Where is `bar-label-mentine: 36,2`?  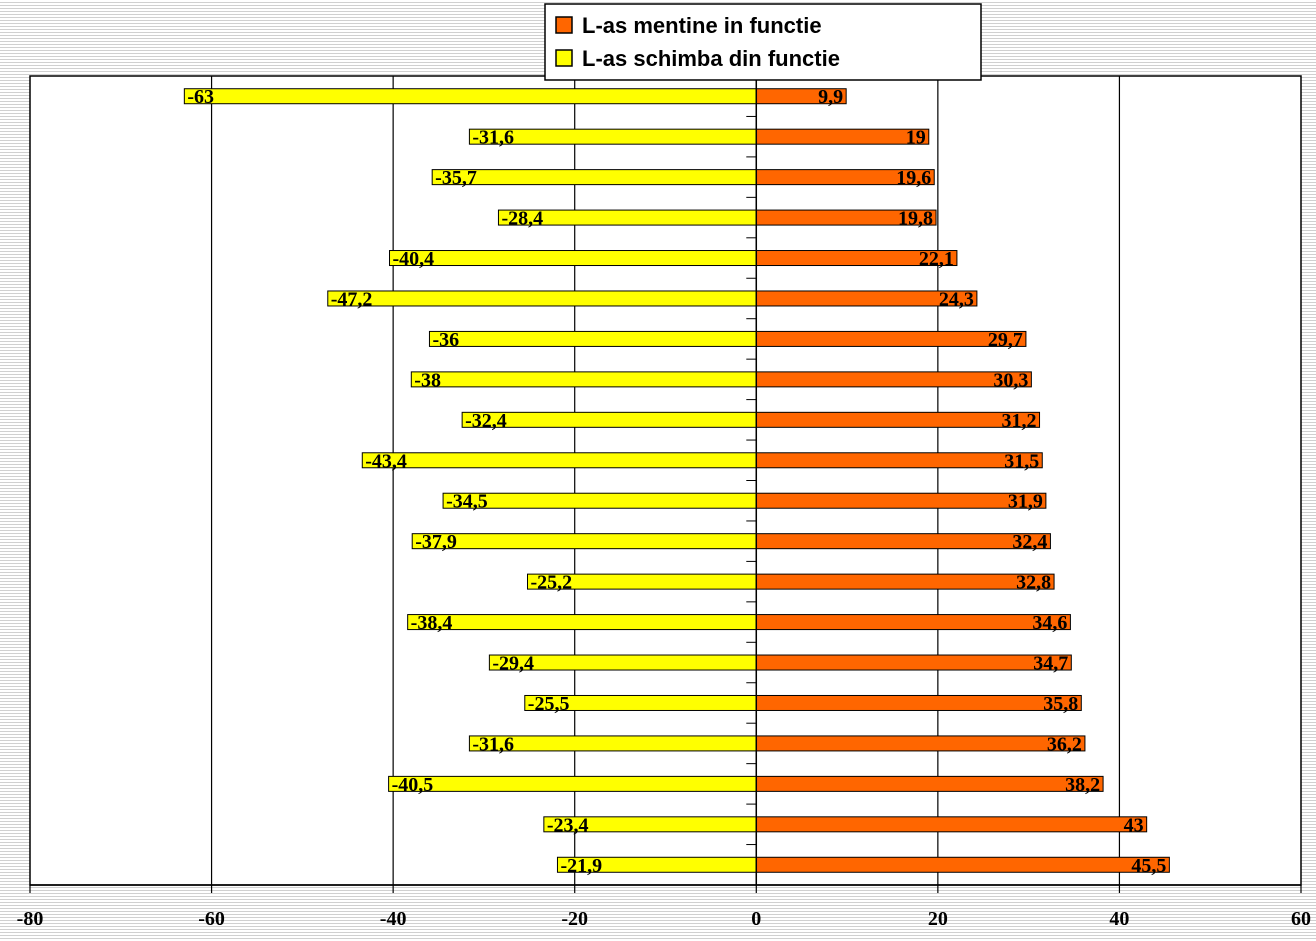
bar-label-mentine: 36,2 is located at coordinates (1064, 744).